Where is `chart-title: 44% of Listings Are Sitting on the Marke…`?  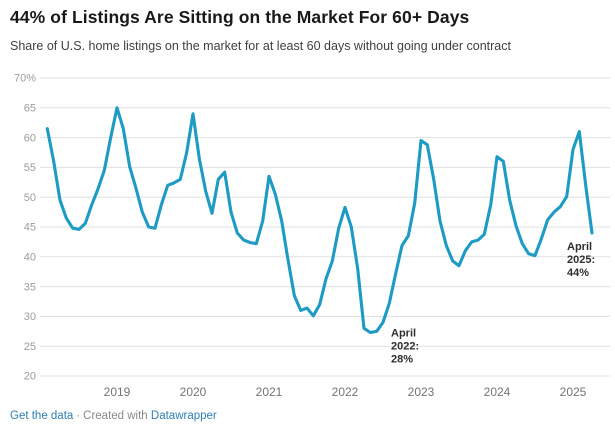
chart-title: 44% of Listings Are Sitting on the Marke… is located at coordinates (240, 17).